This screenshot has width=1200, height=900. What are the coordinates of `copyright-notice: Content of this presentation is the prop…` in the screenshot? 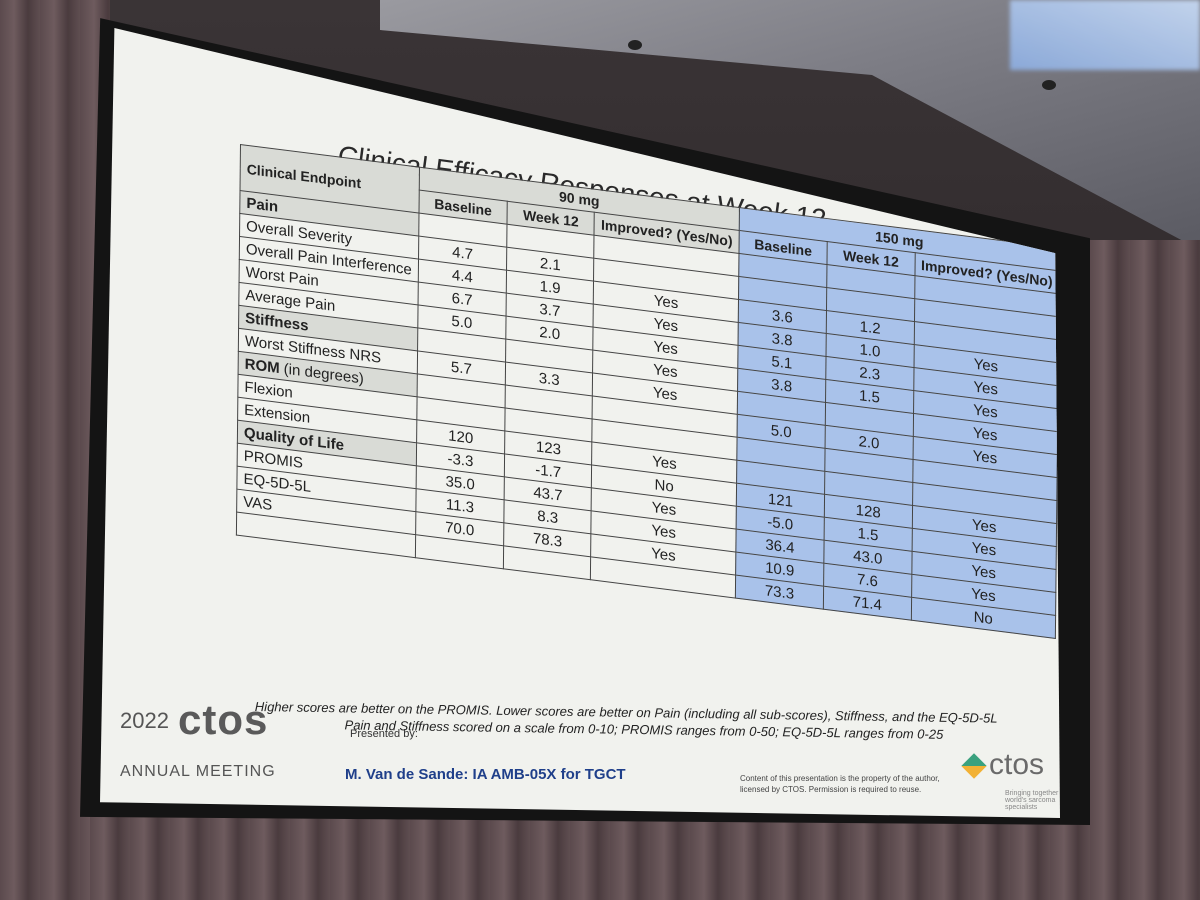 It's located at (840, 784).